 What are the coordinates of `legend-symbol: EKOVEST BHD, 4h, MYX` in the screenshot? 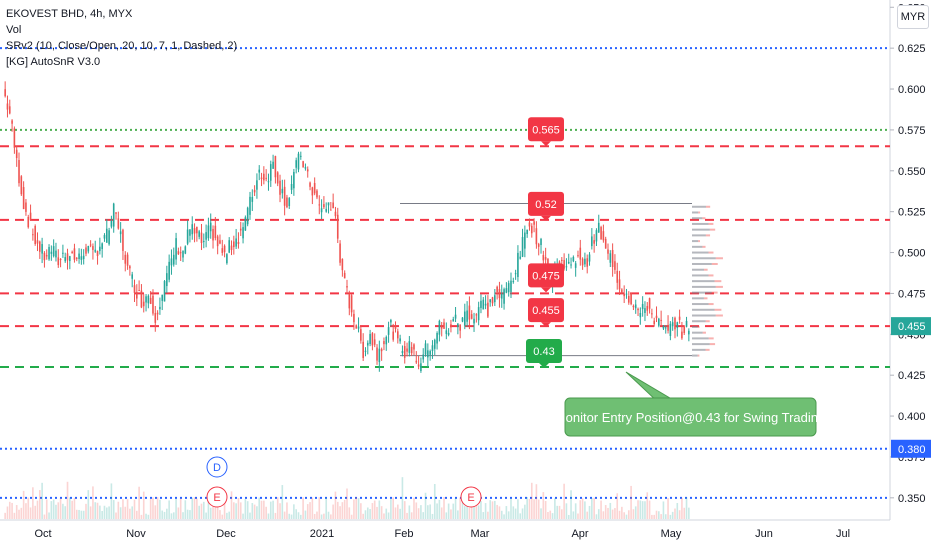 It's located at (69, 14).